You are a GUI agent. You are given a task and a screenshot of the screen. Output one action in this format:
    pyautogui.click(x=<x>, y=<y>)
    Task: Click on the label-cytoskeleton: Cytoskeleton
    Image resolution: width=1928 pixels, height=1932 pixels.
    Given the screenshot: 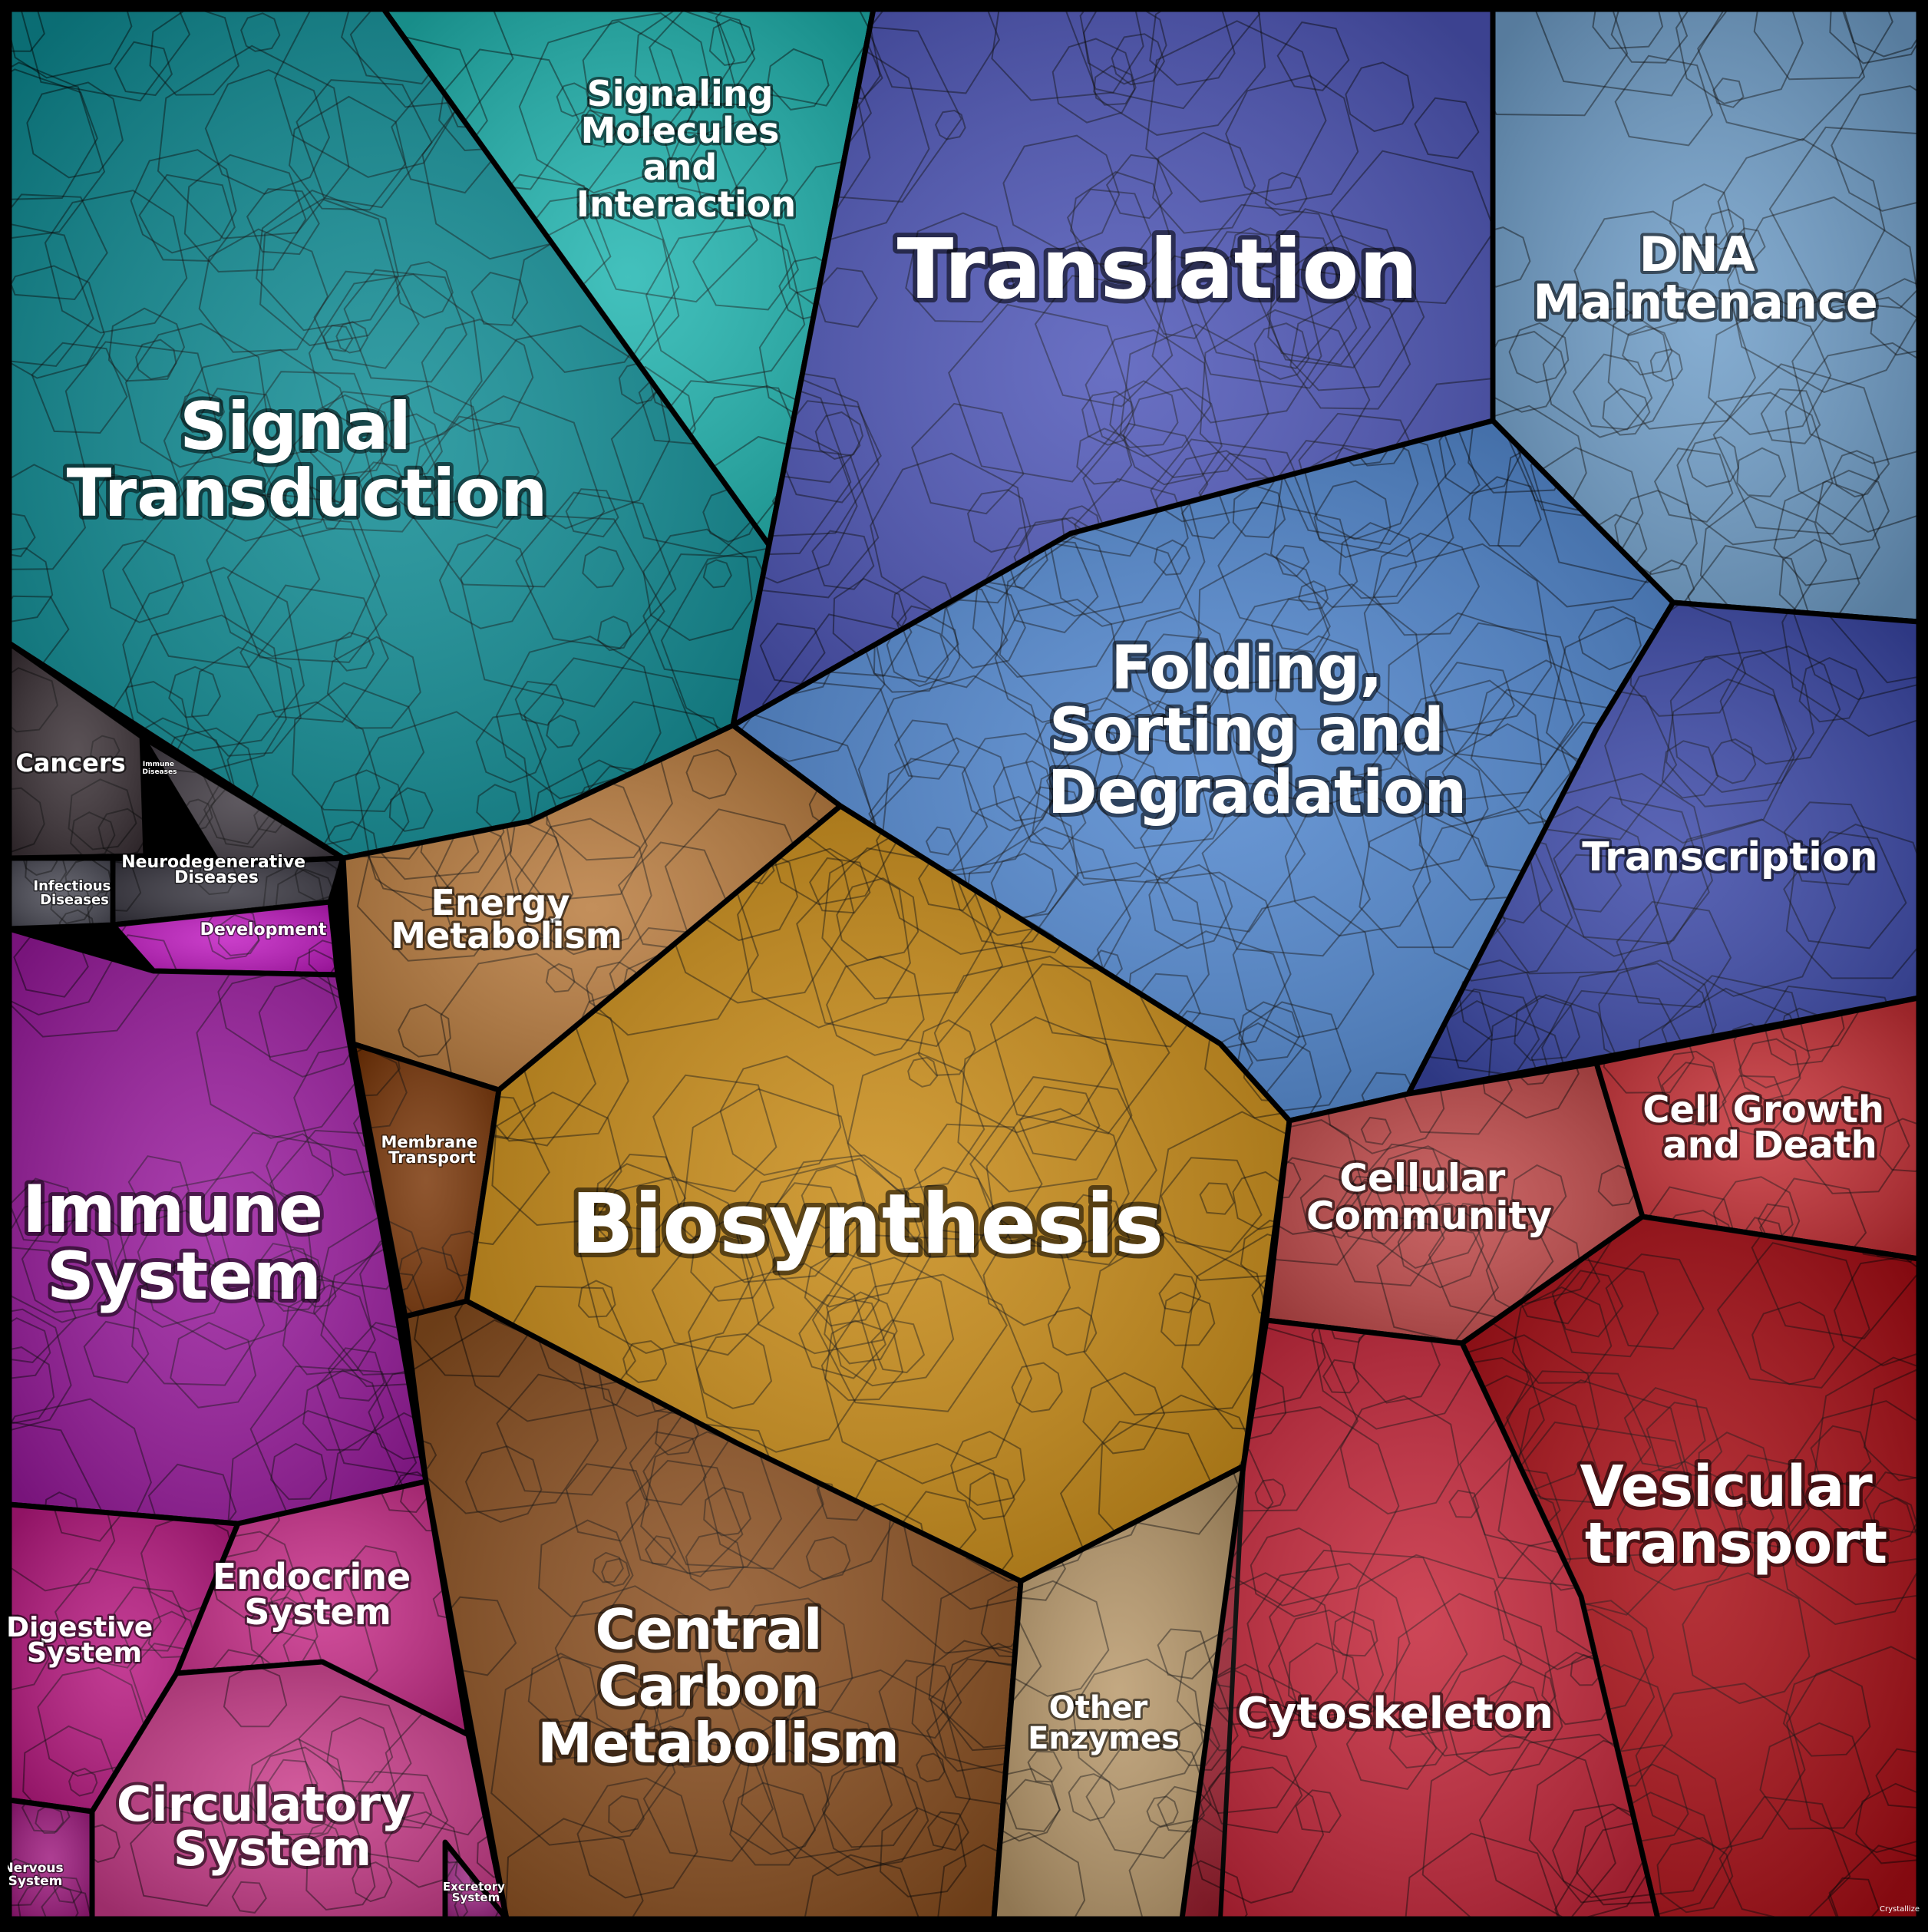 What is the action you would take?
    pyautogui.click(x=1395, y=1714)
    